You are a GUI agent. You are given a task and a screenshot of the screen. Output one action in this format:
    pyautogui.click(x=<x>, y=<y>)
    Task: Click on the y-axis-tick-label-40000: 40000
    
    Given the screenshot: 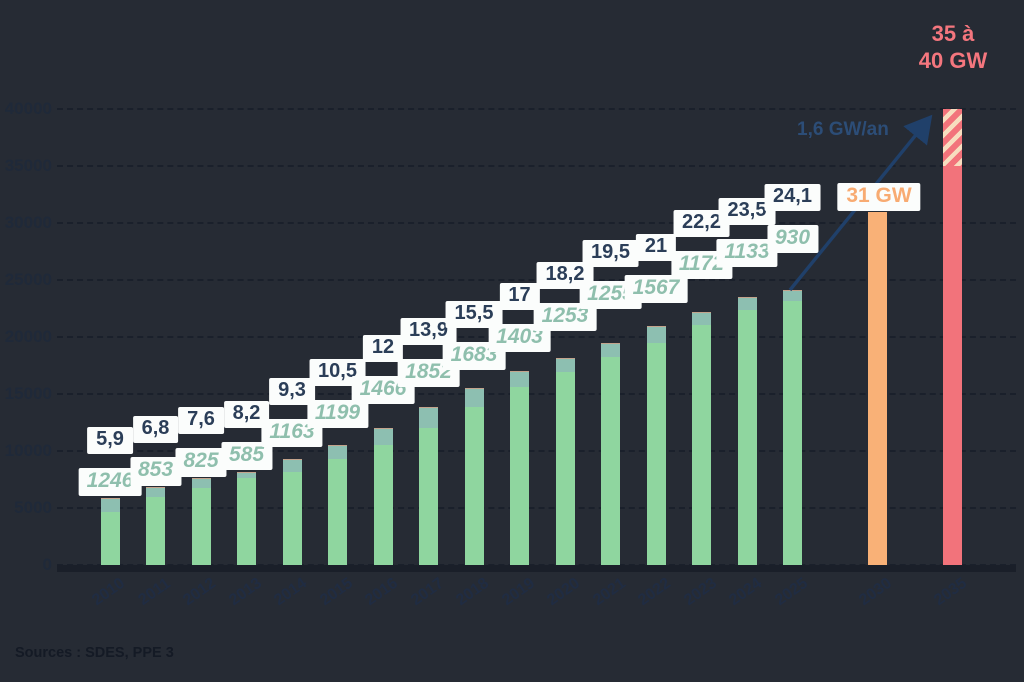 What is the action you would take?
    pyautogui.click(x=28, y=108)
    